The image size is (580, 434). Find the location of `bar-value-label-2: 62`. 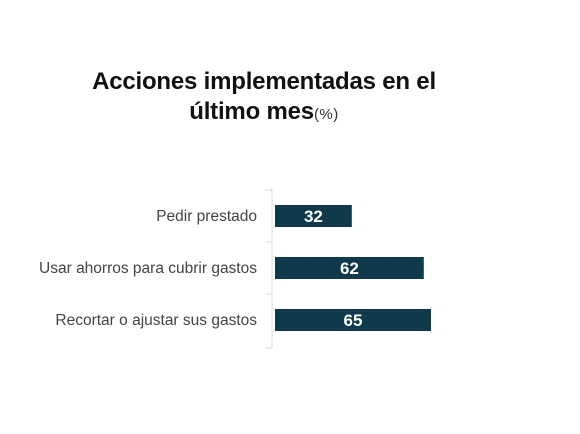

bar-value-label-2: 62 is located at coordinates (349, 268).